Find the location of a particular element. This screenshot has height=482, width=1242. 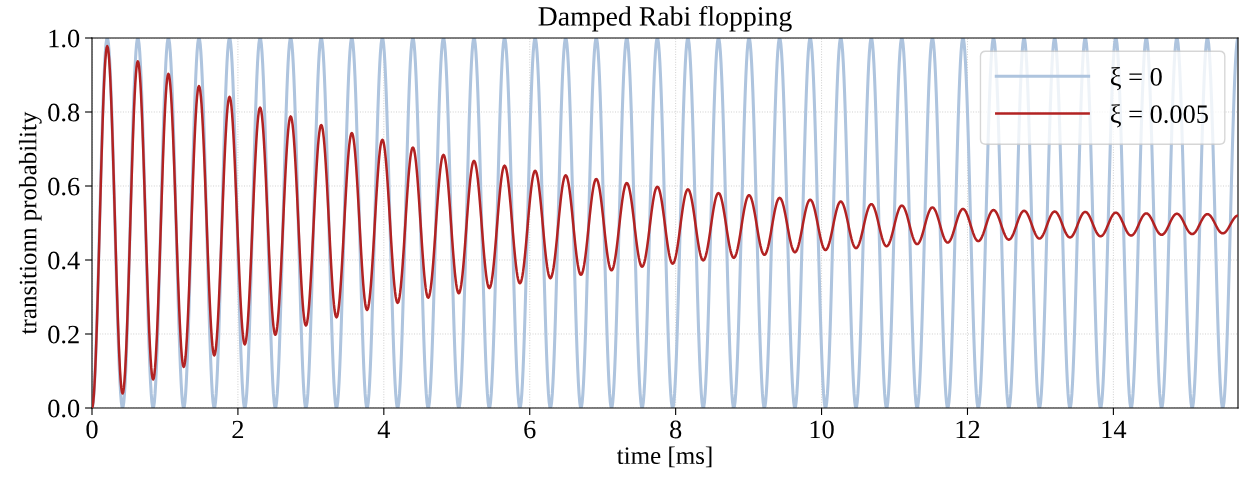

y-tick-label: 0.6 is located at coordinates (64, 186).